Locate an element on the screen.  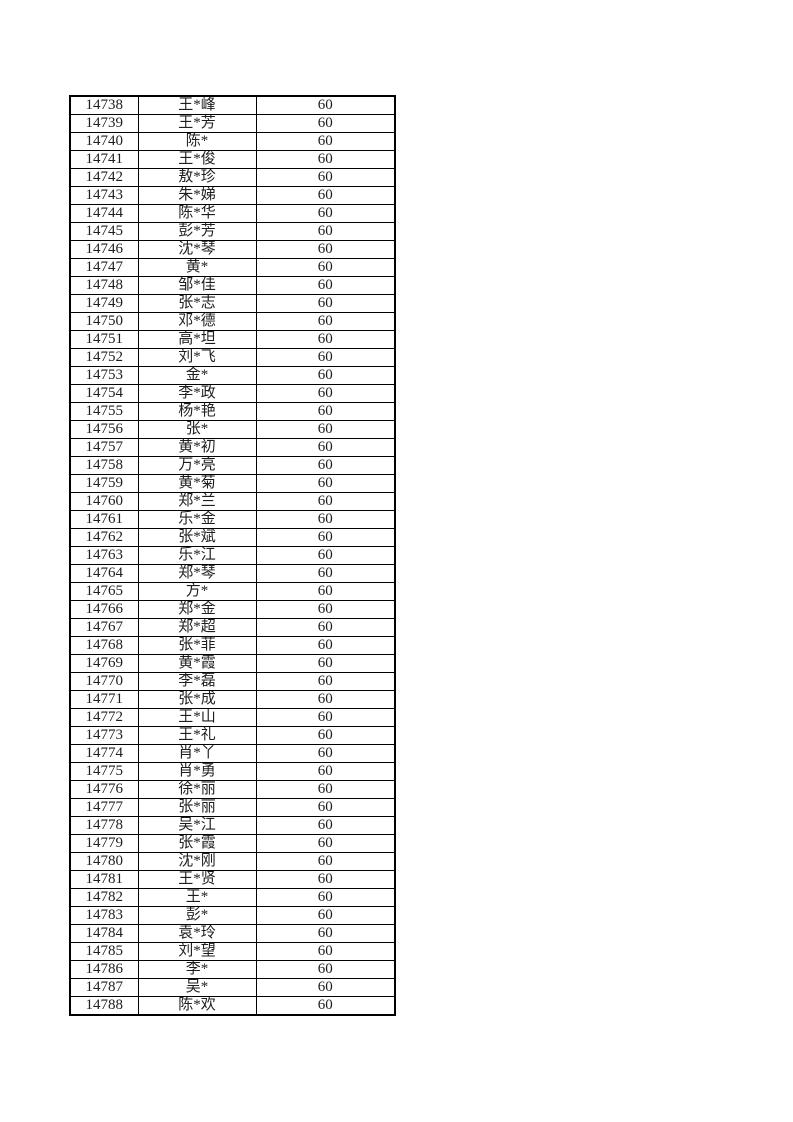
id-cell: 14762 is located at coordinates (104, 537).